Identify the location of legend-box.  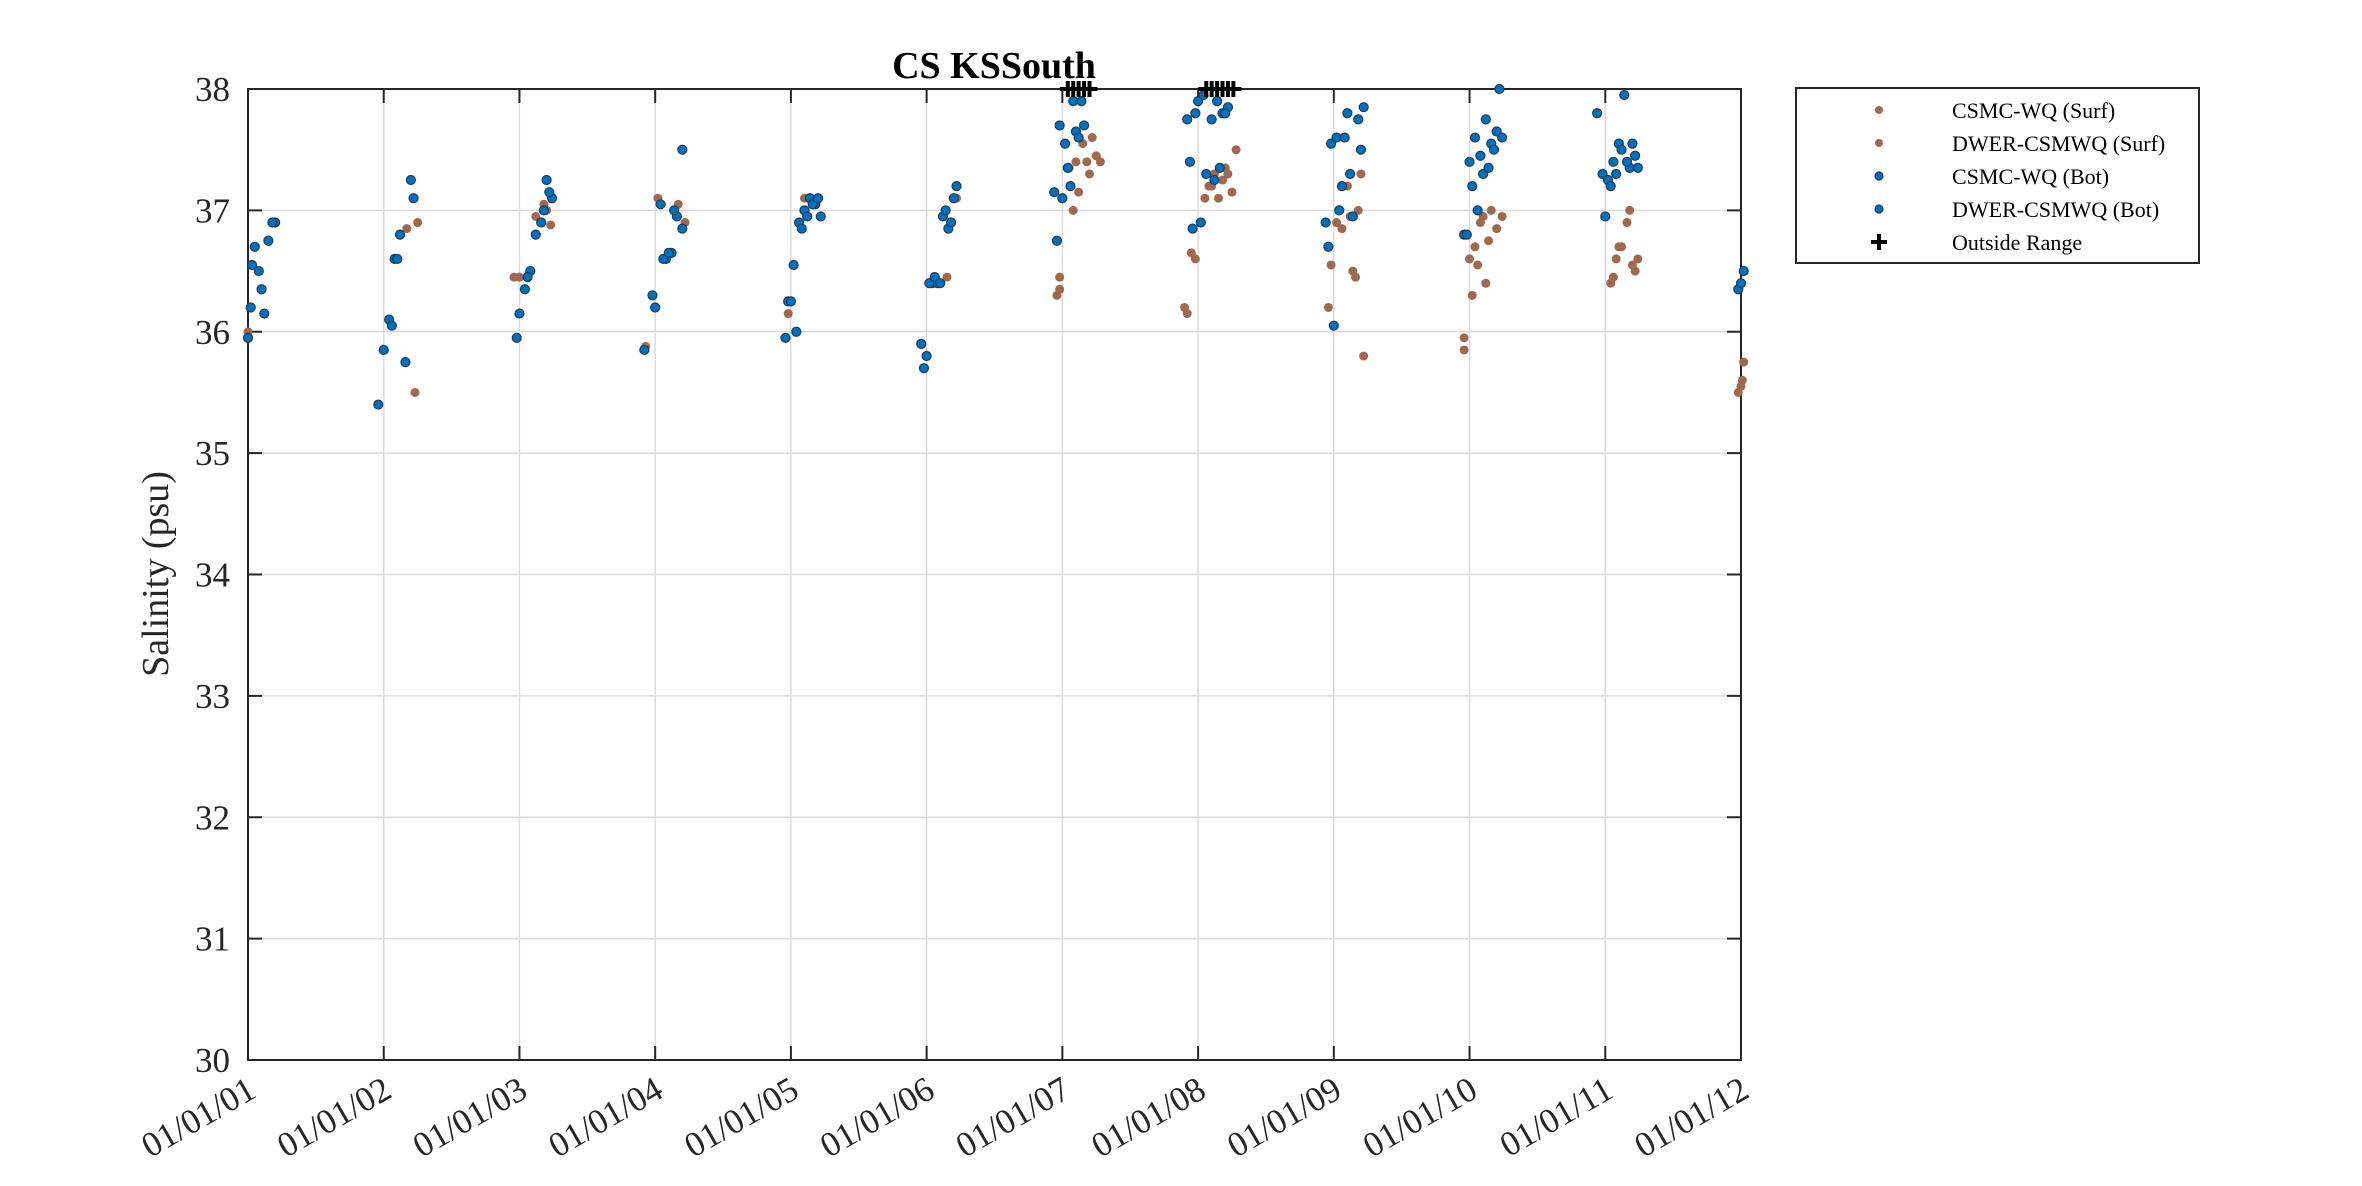
(1997, 175).